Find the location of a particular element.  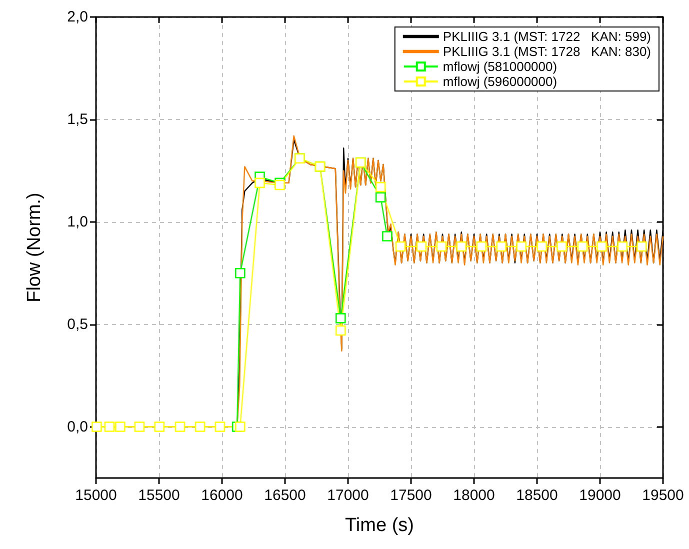

y-tick-label: 2,0 is located at coordinates (77, 17).